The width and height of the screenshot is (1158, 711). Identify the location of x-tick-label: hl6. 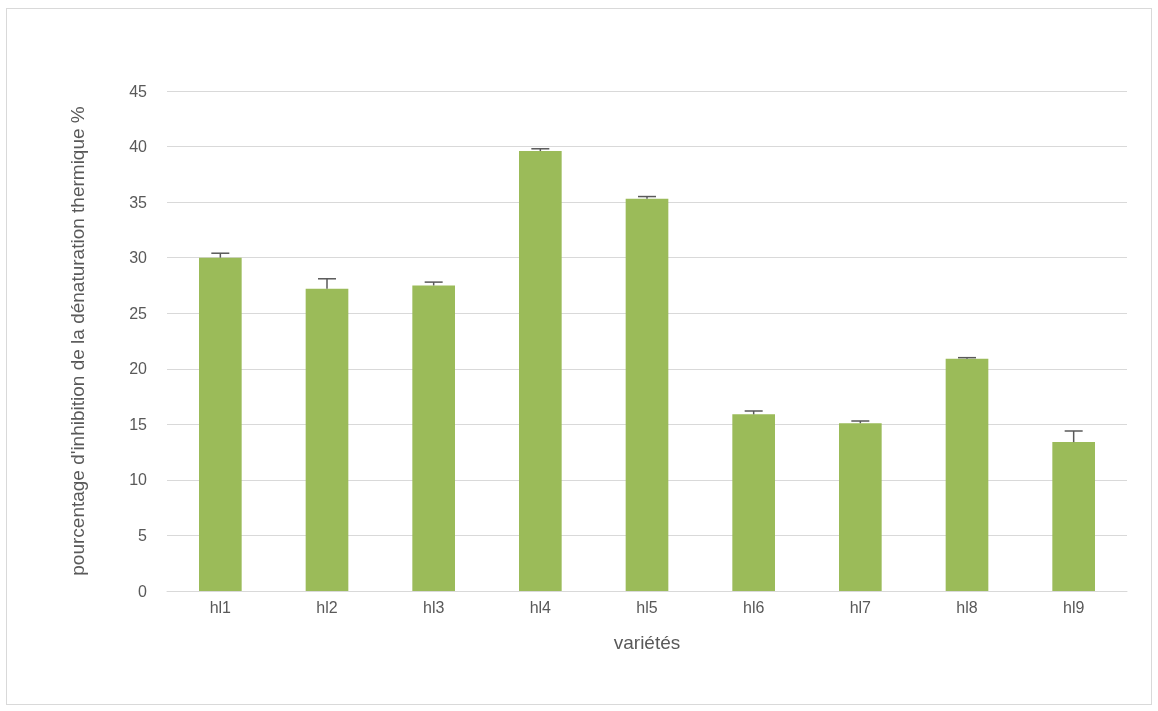
(753, 607).